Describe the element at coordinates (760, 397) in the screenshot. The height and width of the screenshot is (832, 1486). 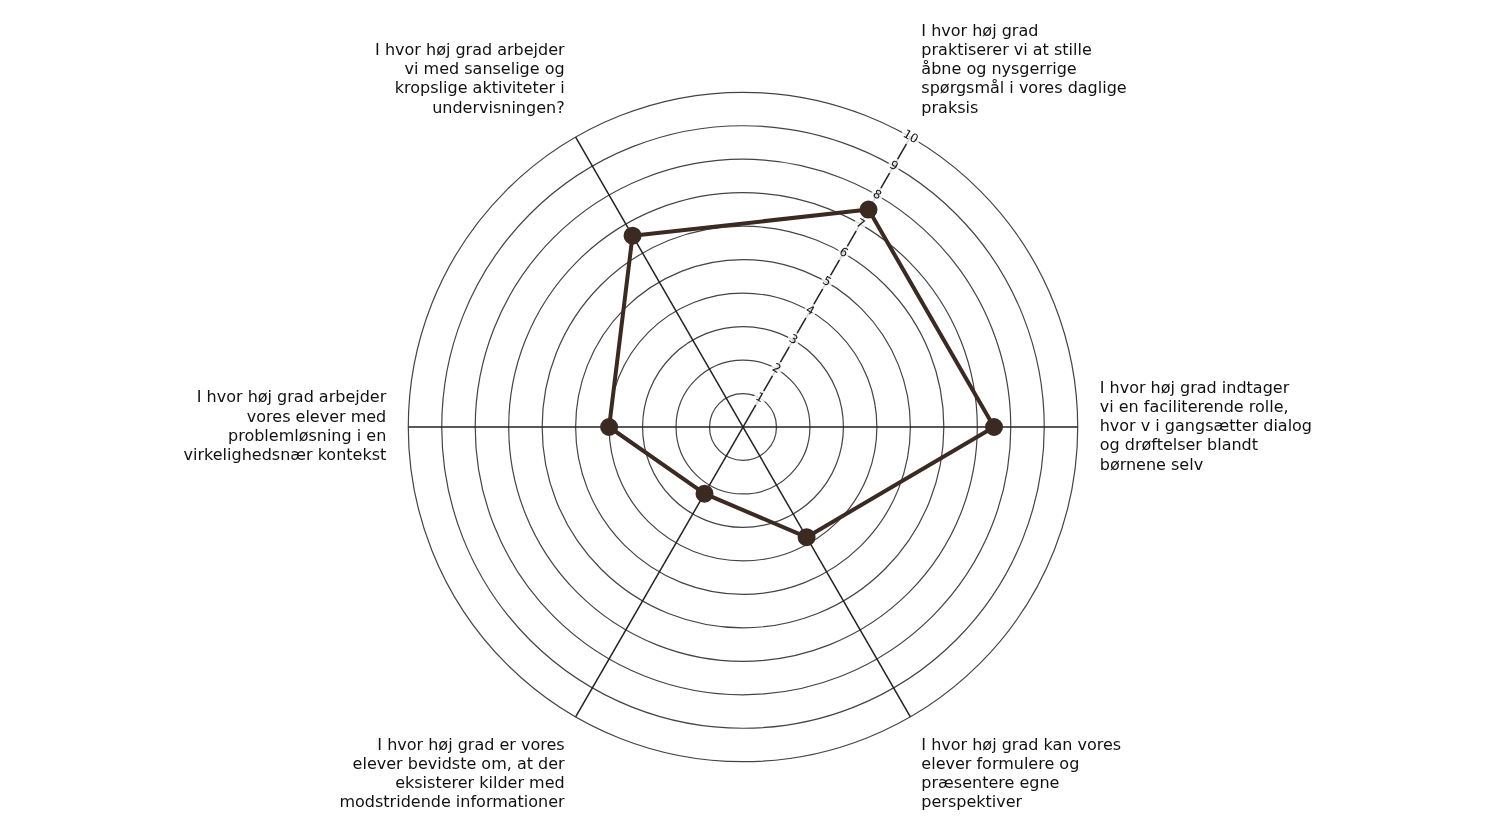
I see `y-tick-label: 1` at that location.